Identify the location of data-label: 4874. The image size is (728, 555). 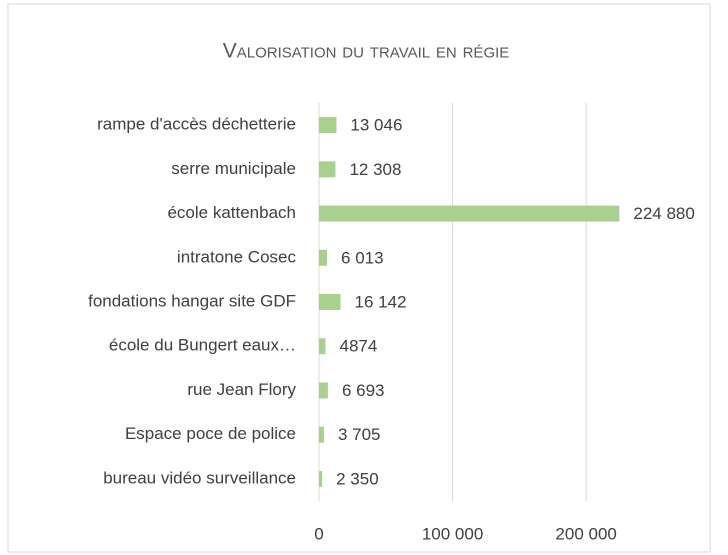
(359, 346).